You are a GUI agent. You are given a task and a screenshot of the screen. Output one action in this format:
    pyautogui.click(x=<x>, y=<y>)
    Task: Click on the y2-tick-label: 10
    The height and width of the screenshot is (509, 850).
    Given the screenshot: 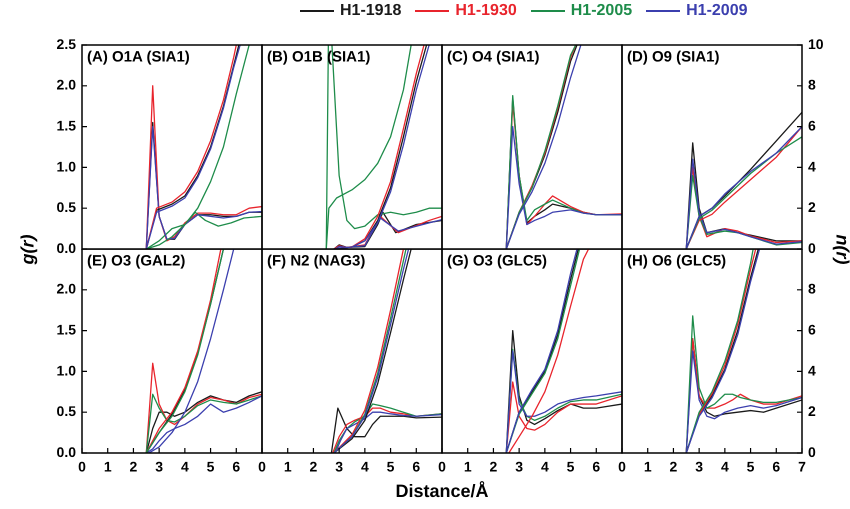 What is the action you would take?
    pyautogui.click(x=816, y=44)
    